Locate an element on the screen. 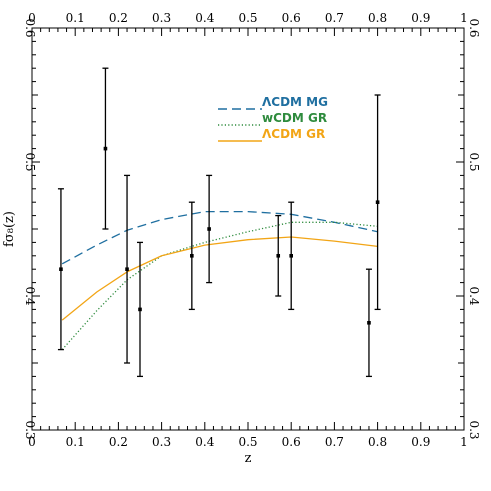 The width and height of the screenshot is (491, 491). x-tick-label-top: 0.3 is located at coordinates (161, 18).